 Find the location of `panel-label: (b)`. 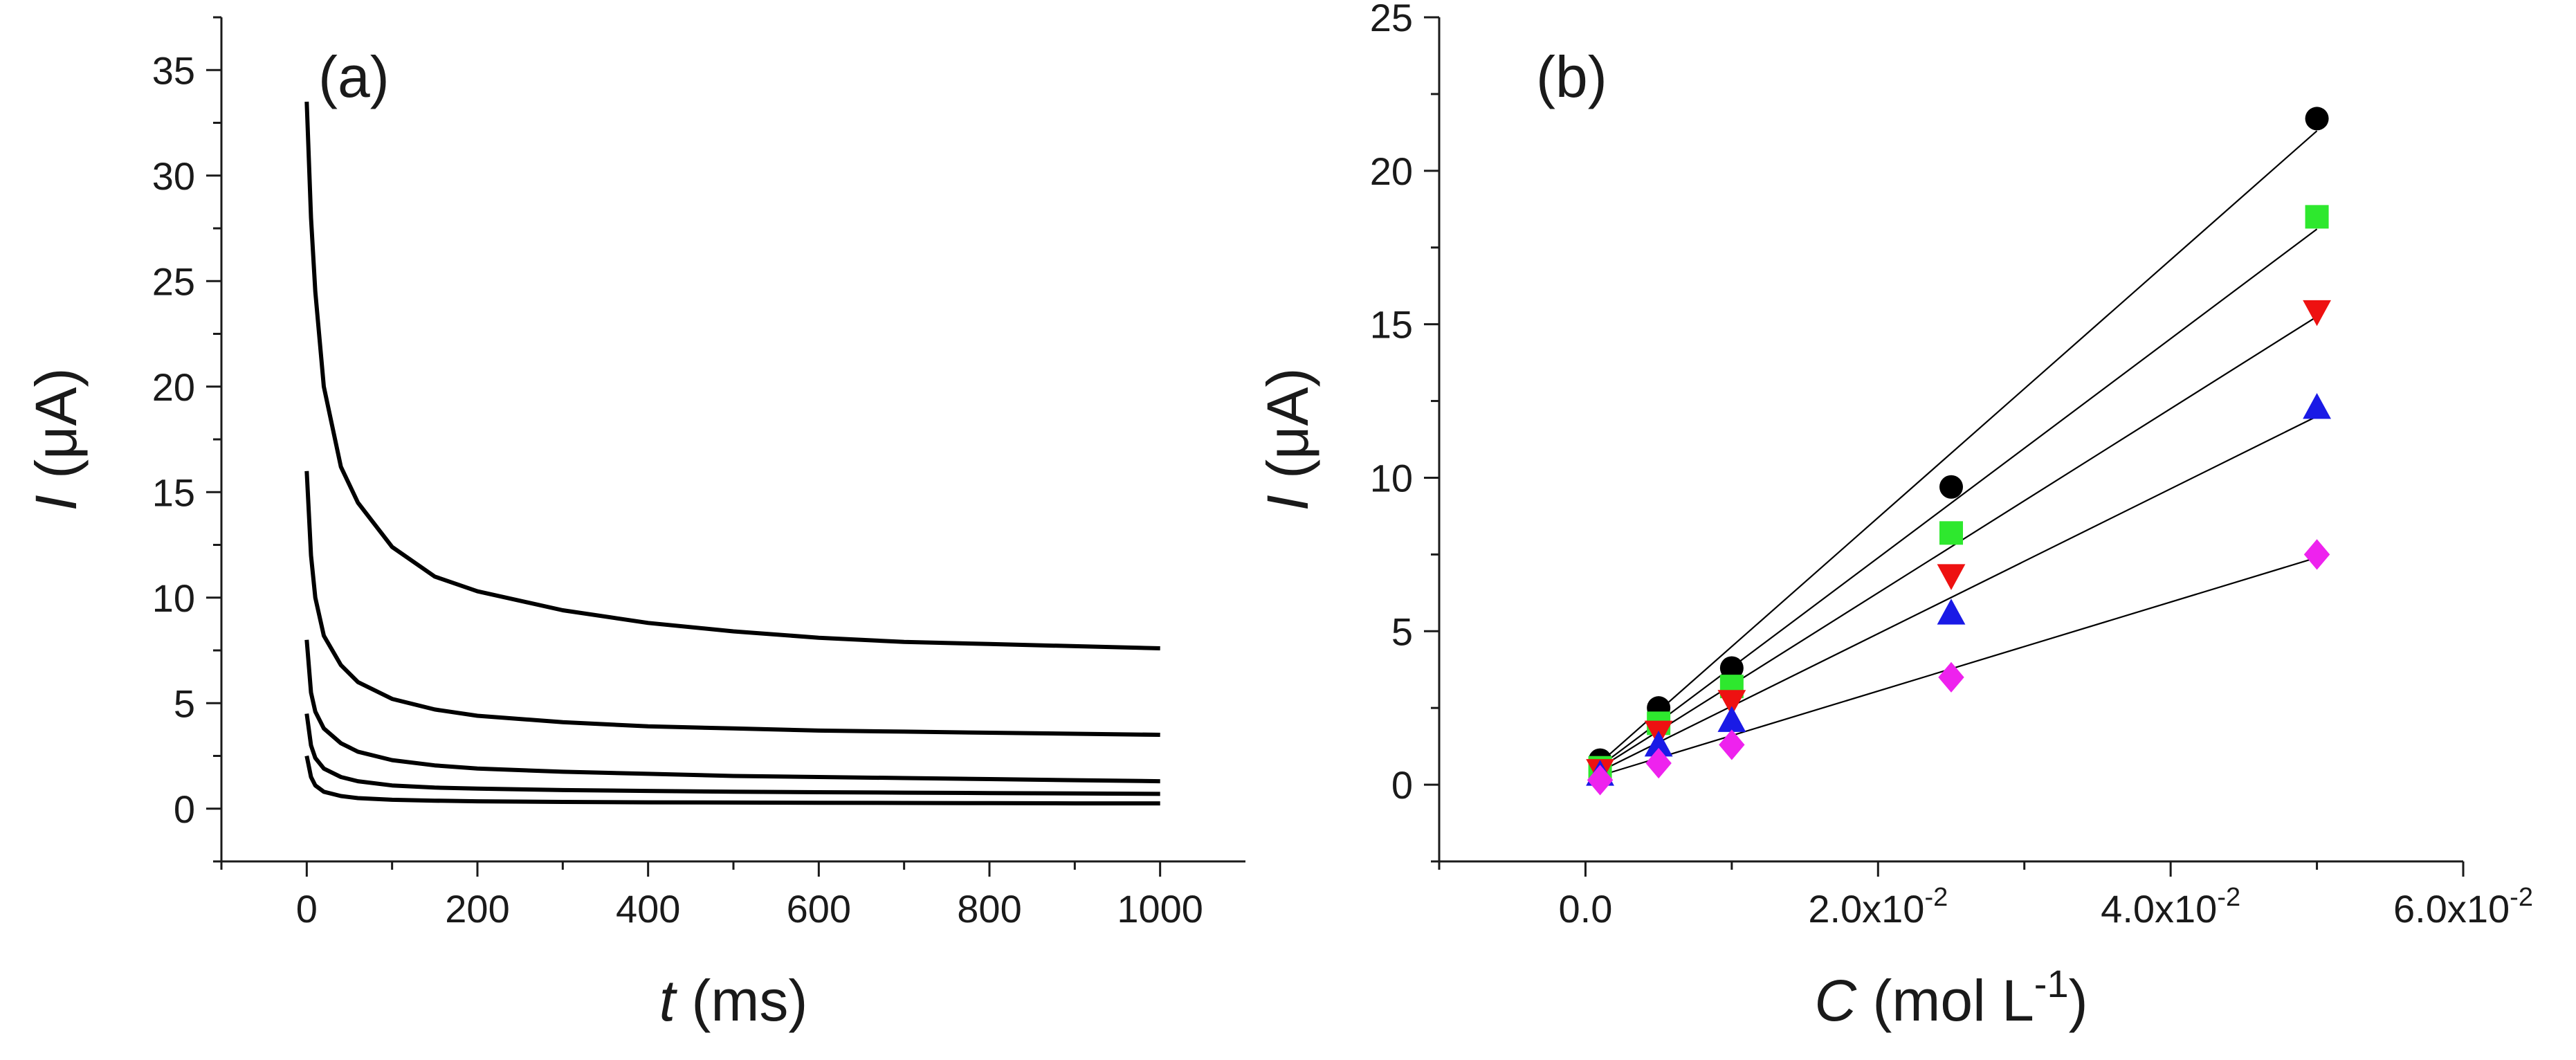

panel-label: (b) is located at coordinates (1572, 76).